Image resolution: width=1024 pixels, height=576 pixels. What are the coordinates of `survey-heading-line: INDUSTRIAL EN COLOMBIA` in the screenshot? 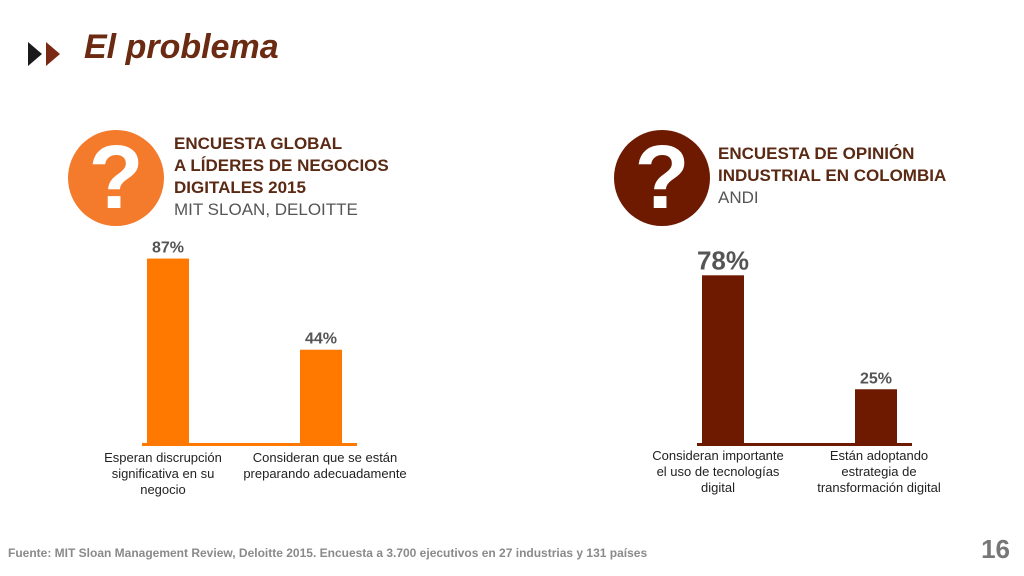 It's located at (832, 175).